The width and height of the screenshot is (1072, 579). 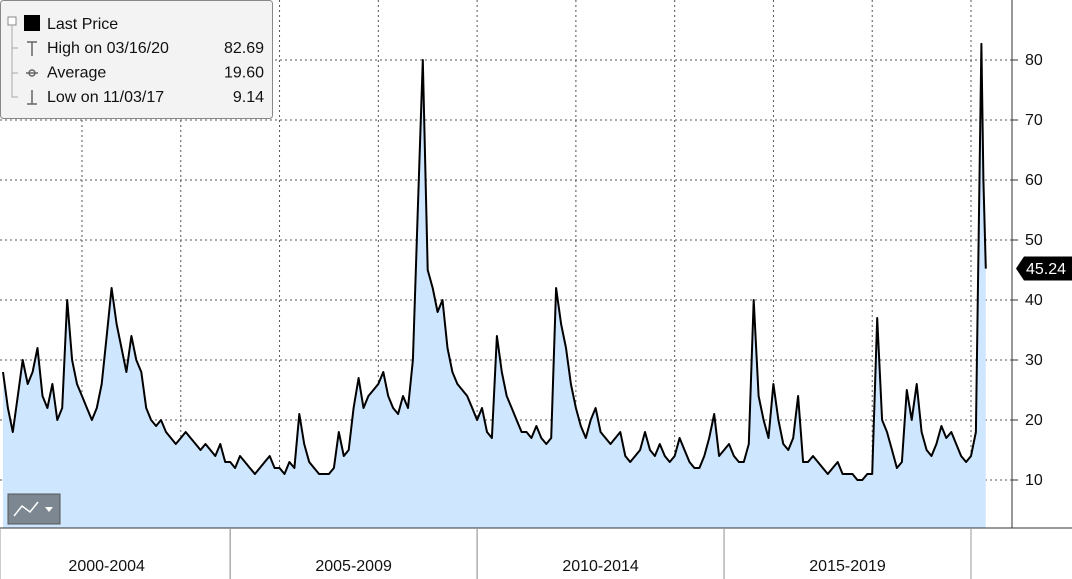 What do you see at coordinates (26, 509) in the screenshot?
I see `button-icon` at bounding box center [26, 509].